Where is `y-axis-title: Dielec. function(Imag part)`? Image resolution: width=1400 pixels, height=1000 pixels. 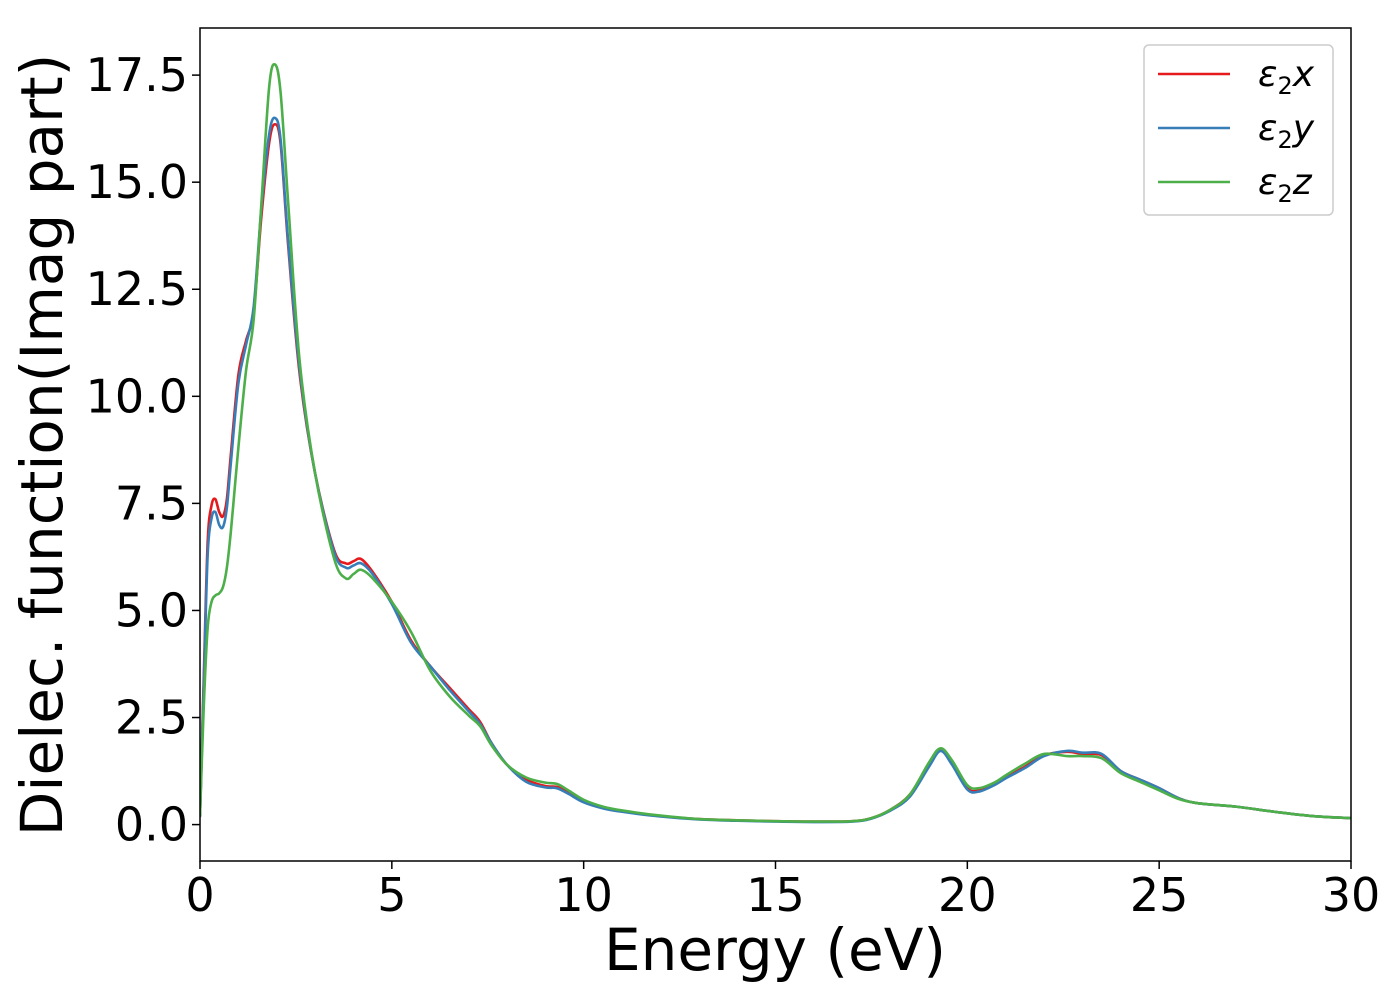
y-axis-title: Dielec. function(Imag part) is located at coordinates (42, 445).